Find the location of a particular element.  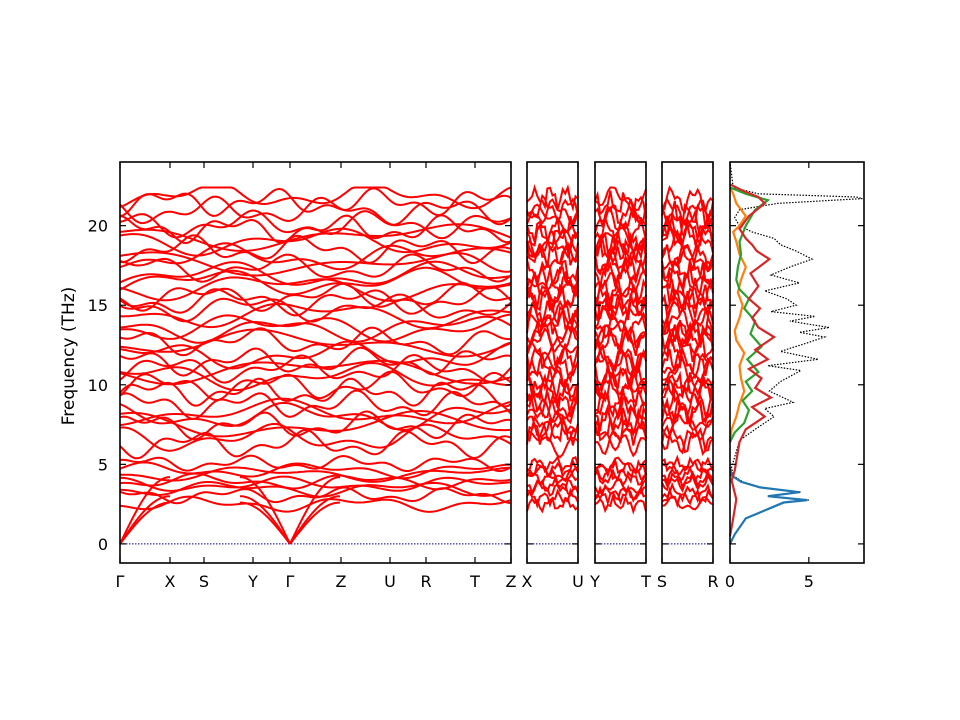

y-tick-label: 15 is located at coordinates (98, 305).